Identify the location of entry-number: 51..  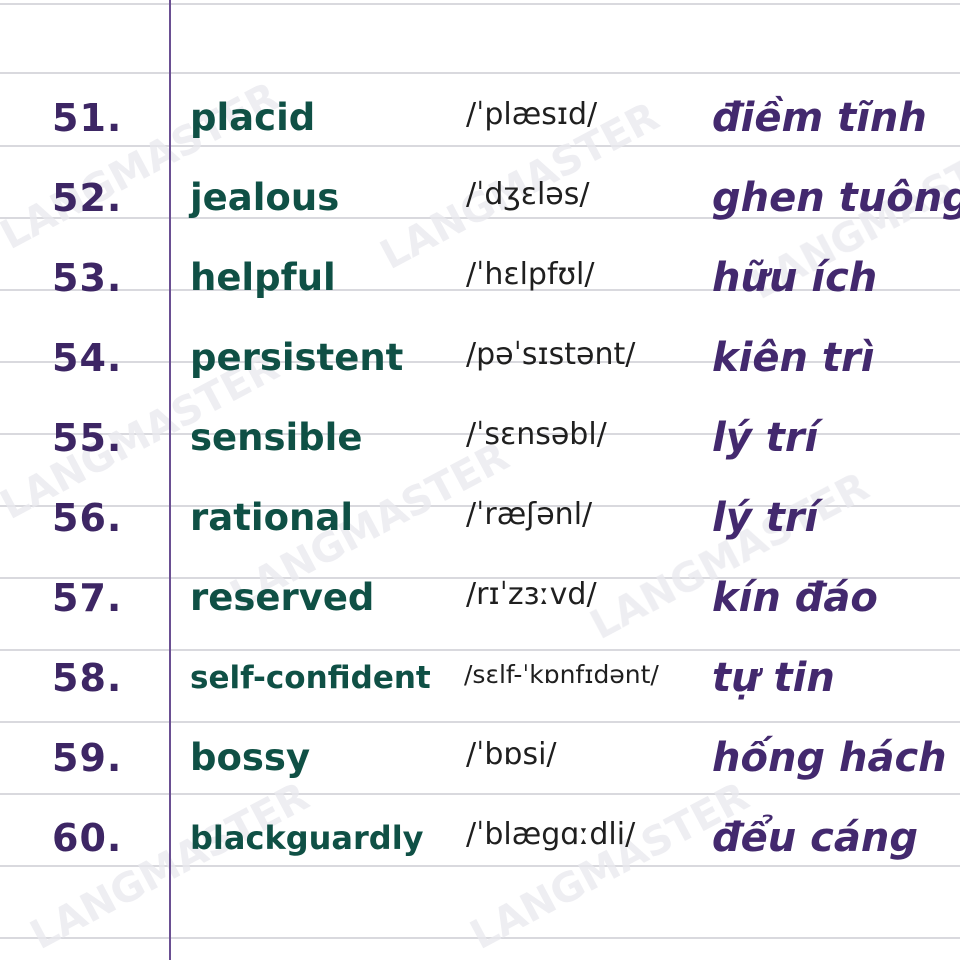
(87, 118).